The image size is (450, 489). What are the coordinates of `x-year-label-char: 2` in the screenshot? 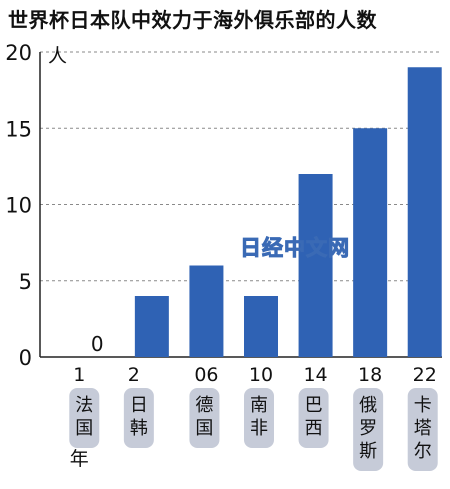 It's located at (134, 375).